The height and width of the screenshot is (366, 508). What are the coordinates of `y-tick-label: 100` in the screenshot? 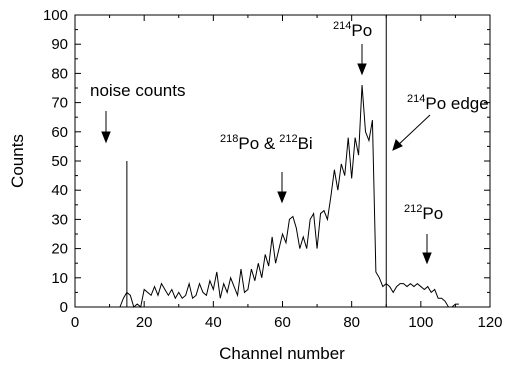 It's located at (55, 15).